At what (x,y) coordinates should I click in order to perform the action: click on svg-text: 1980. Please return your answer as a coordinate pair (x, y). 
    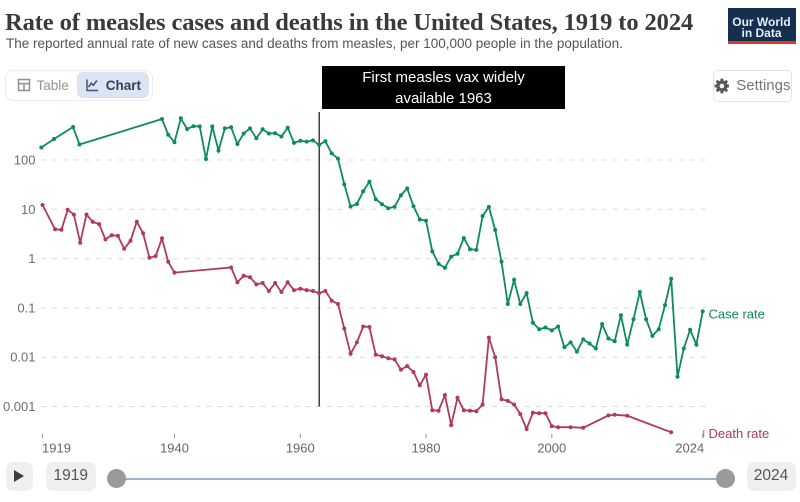
    Looking at the image, I should click on (426, 448).